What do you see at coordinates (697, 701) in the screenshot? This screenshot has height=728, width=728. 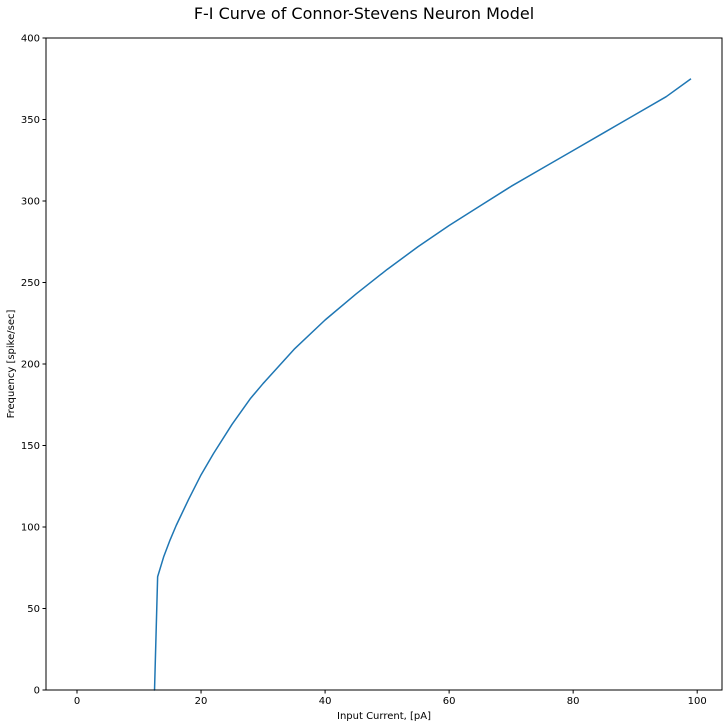 I see `x-tick-label: 100` at bounding box center [697, 701].